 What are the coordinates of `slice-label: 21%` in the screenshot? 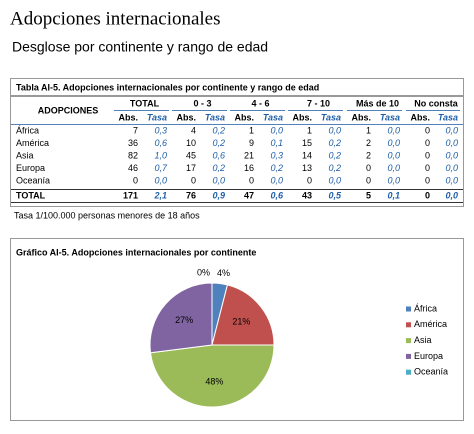 It's located at (241, 322).